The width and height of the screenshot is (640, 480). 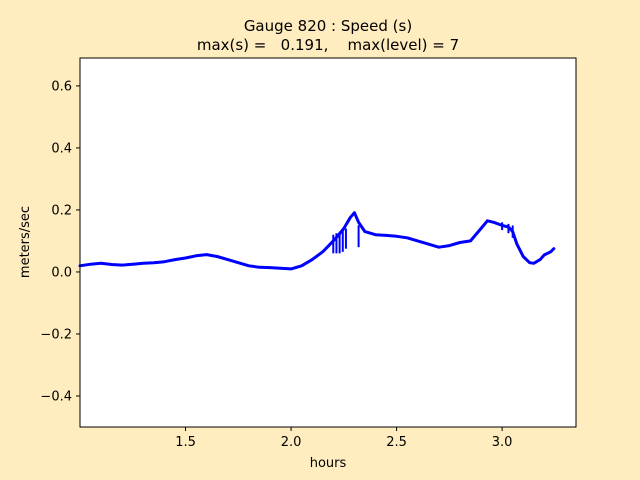 What do you see at coordinates (328, 463) in the screenshot?
I see `x-axis-label: hours` at bounding box center [328, 463].